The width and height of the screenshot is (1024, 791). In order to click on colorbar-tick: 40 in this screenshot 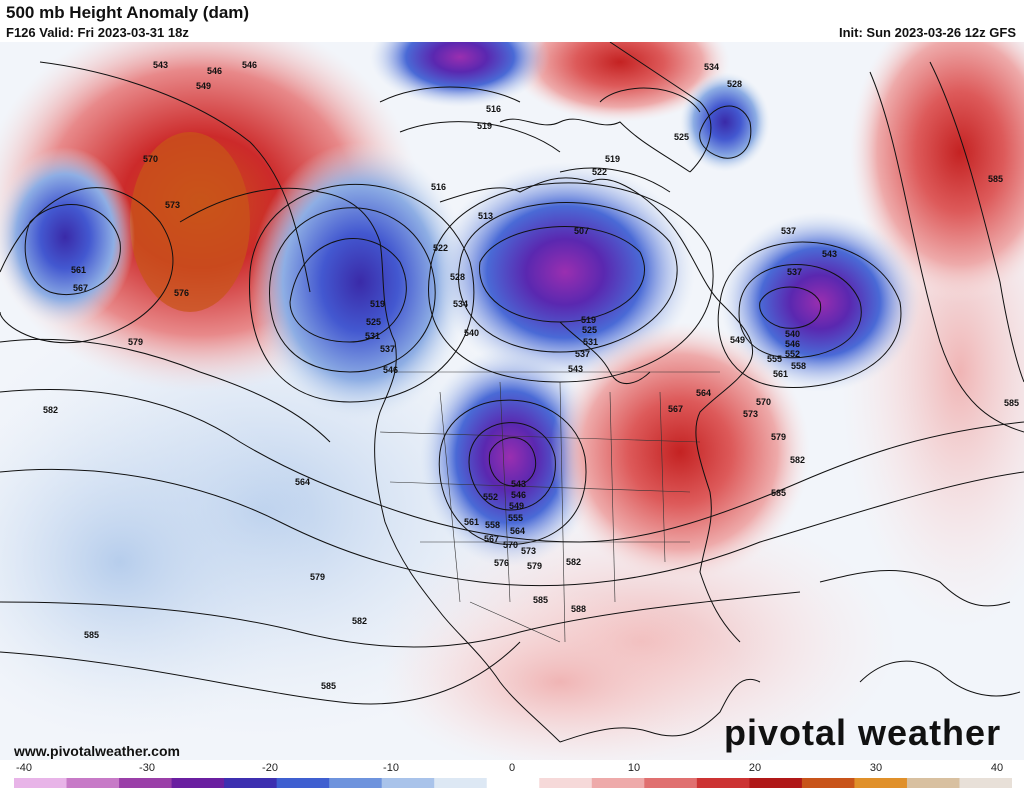, I will do `click(997, 768)`.